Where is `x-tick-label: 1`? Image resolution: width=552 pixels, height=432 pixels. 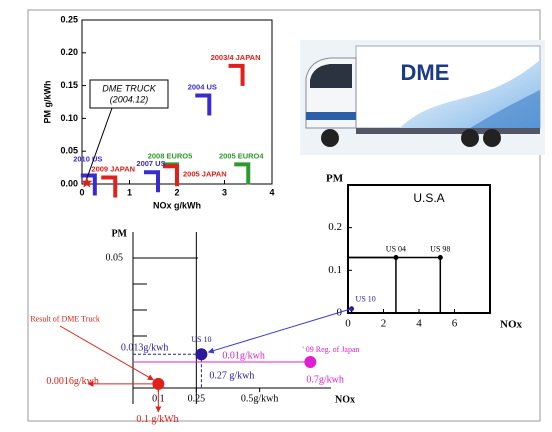
x-tick-label: 1 is located at coordinates (129, 192).